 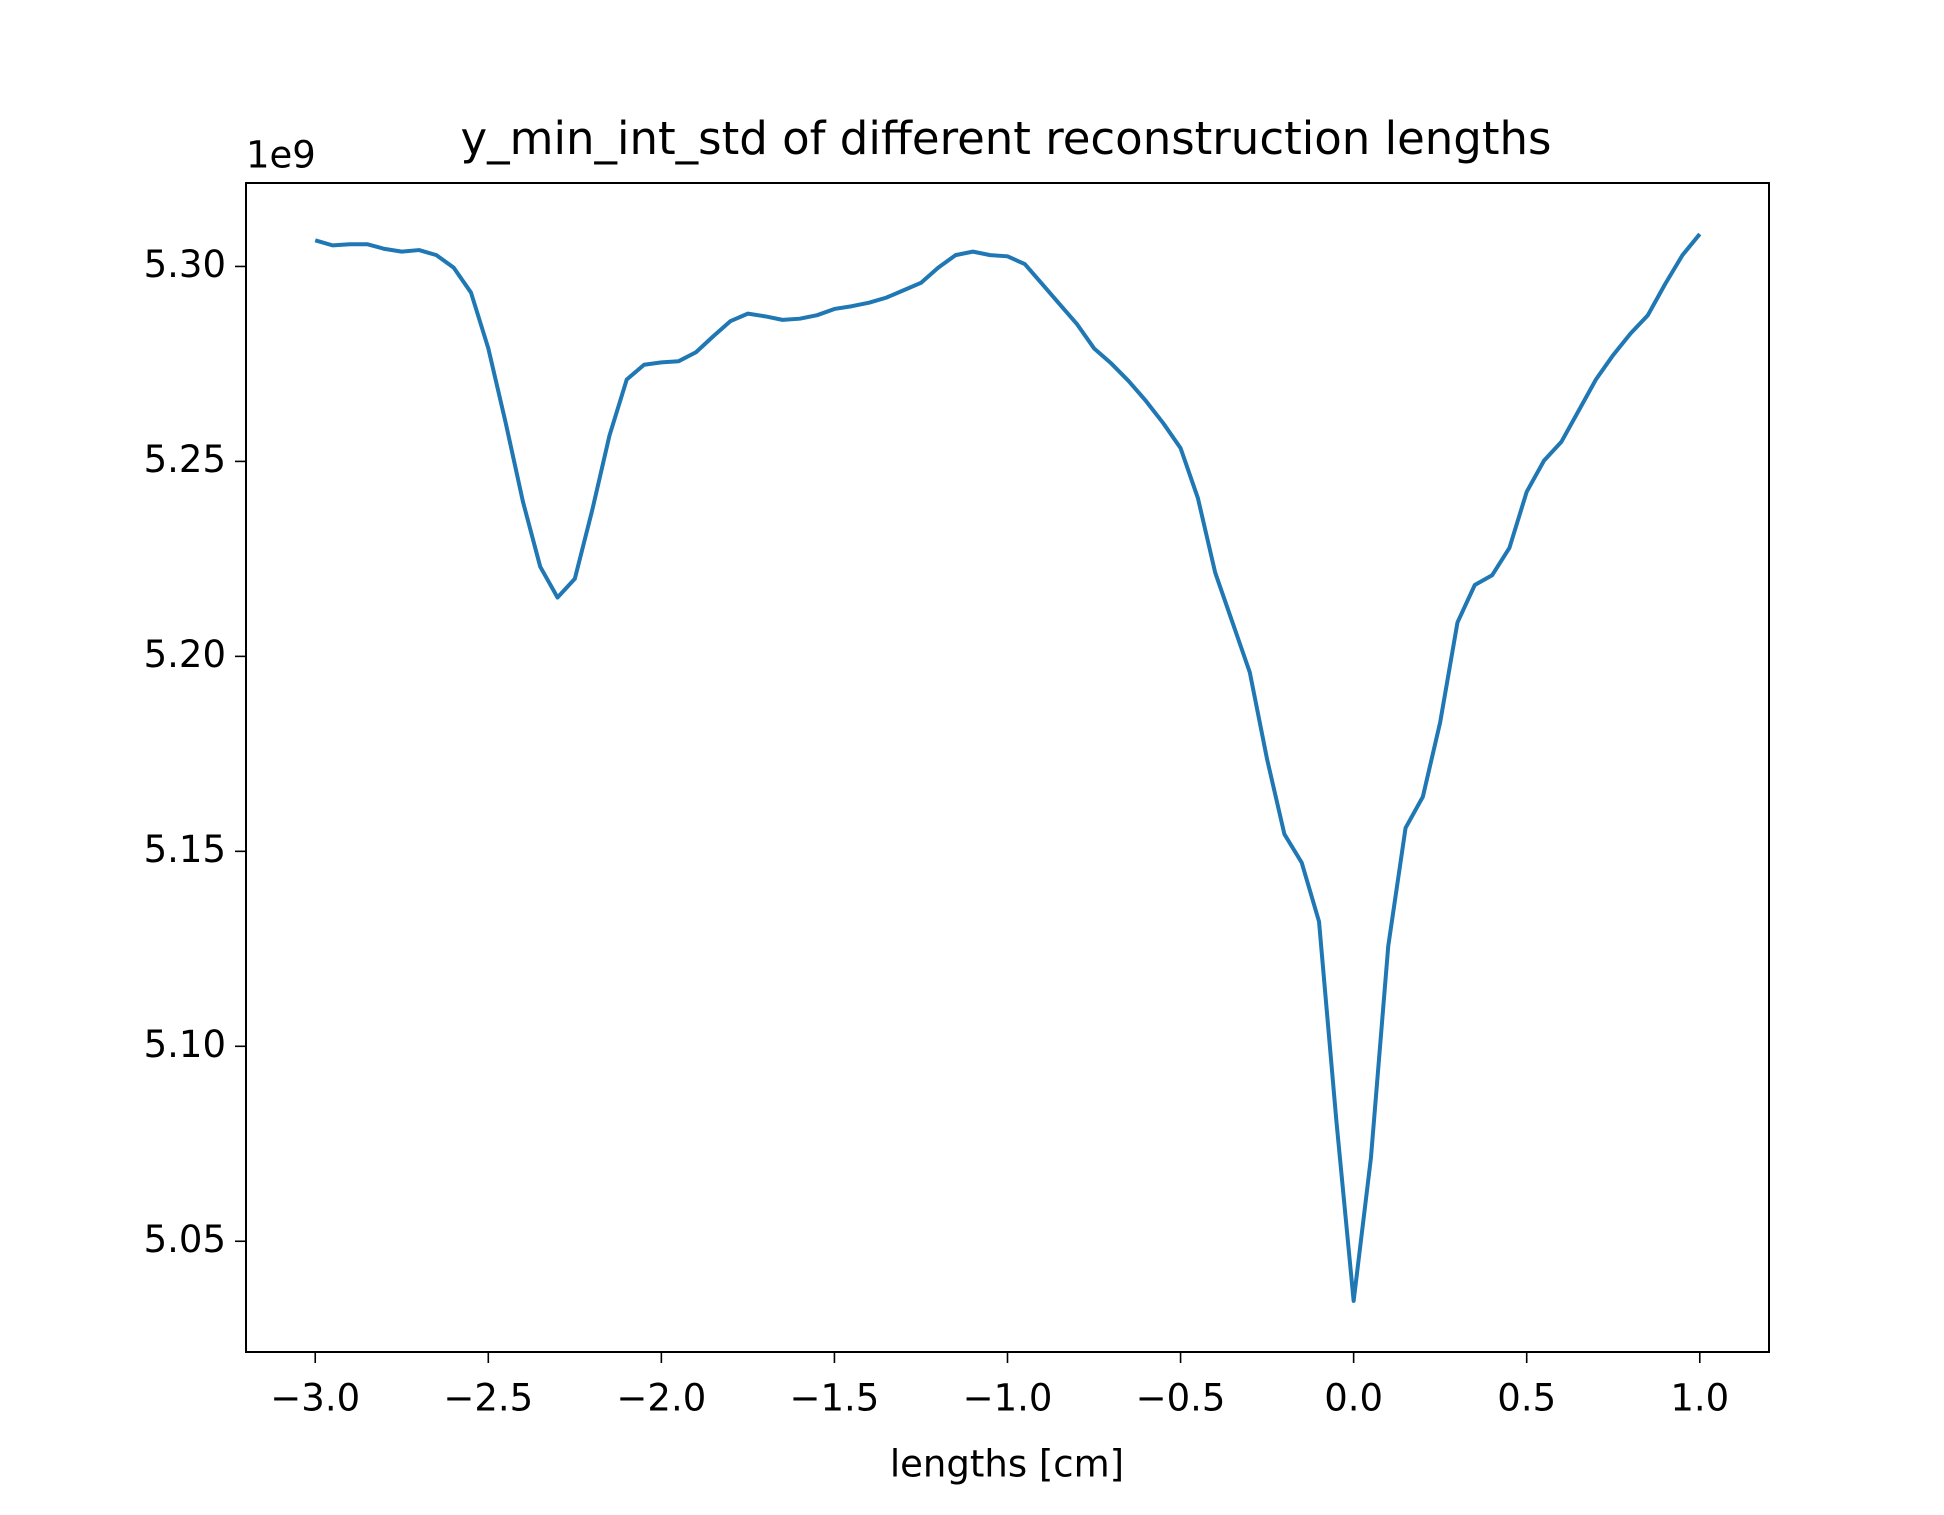 What do you see at coordinates (1353, 1398) in the screenshot?
I see `x-tick-label: 0.0` at bounding box center [1353, 1398].